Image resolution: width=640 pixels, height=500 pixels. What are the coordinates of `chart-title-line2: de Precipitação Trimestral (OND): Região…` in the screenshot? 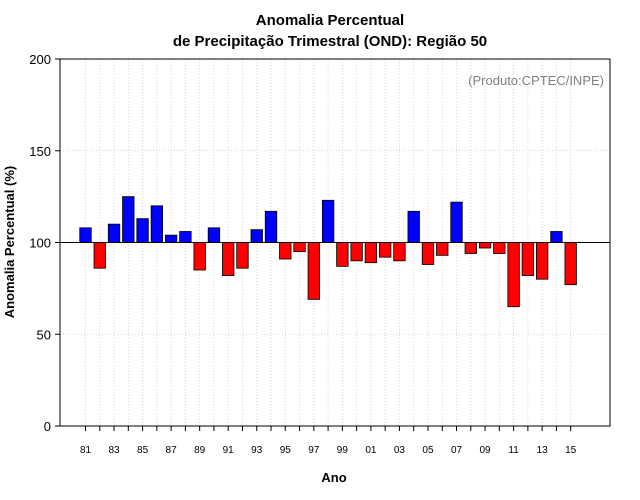 It's located at (330, 41).